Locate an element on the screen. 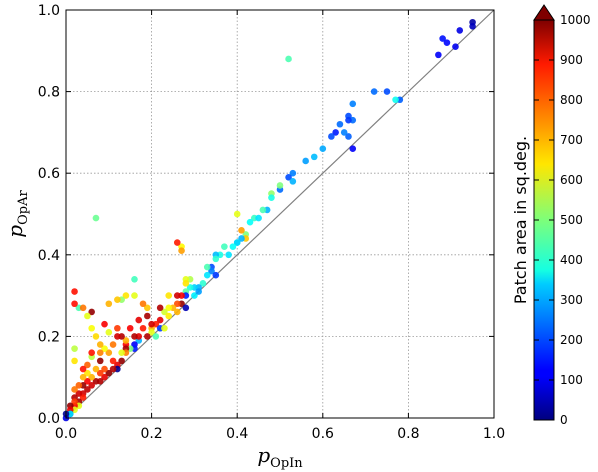  x-tick-label: 1.0 is located at coordinates (494, 434).